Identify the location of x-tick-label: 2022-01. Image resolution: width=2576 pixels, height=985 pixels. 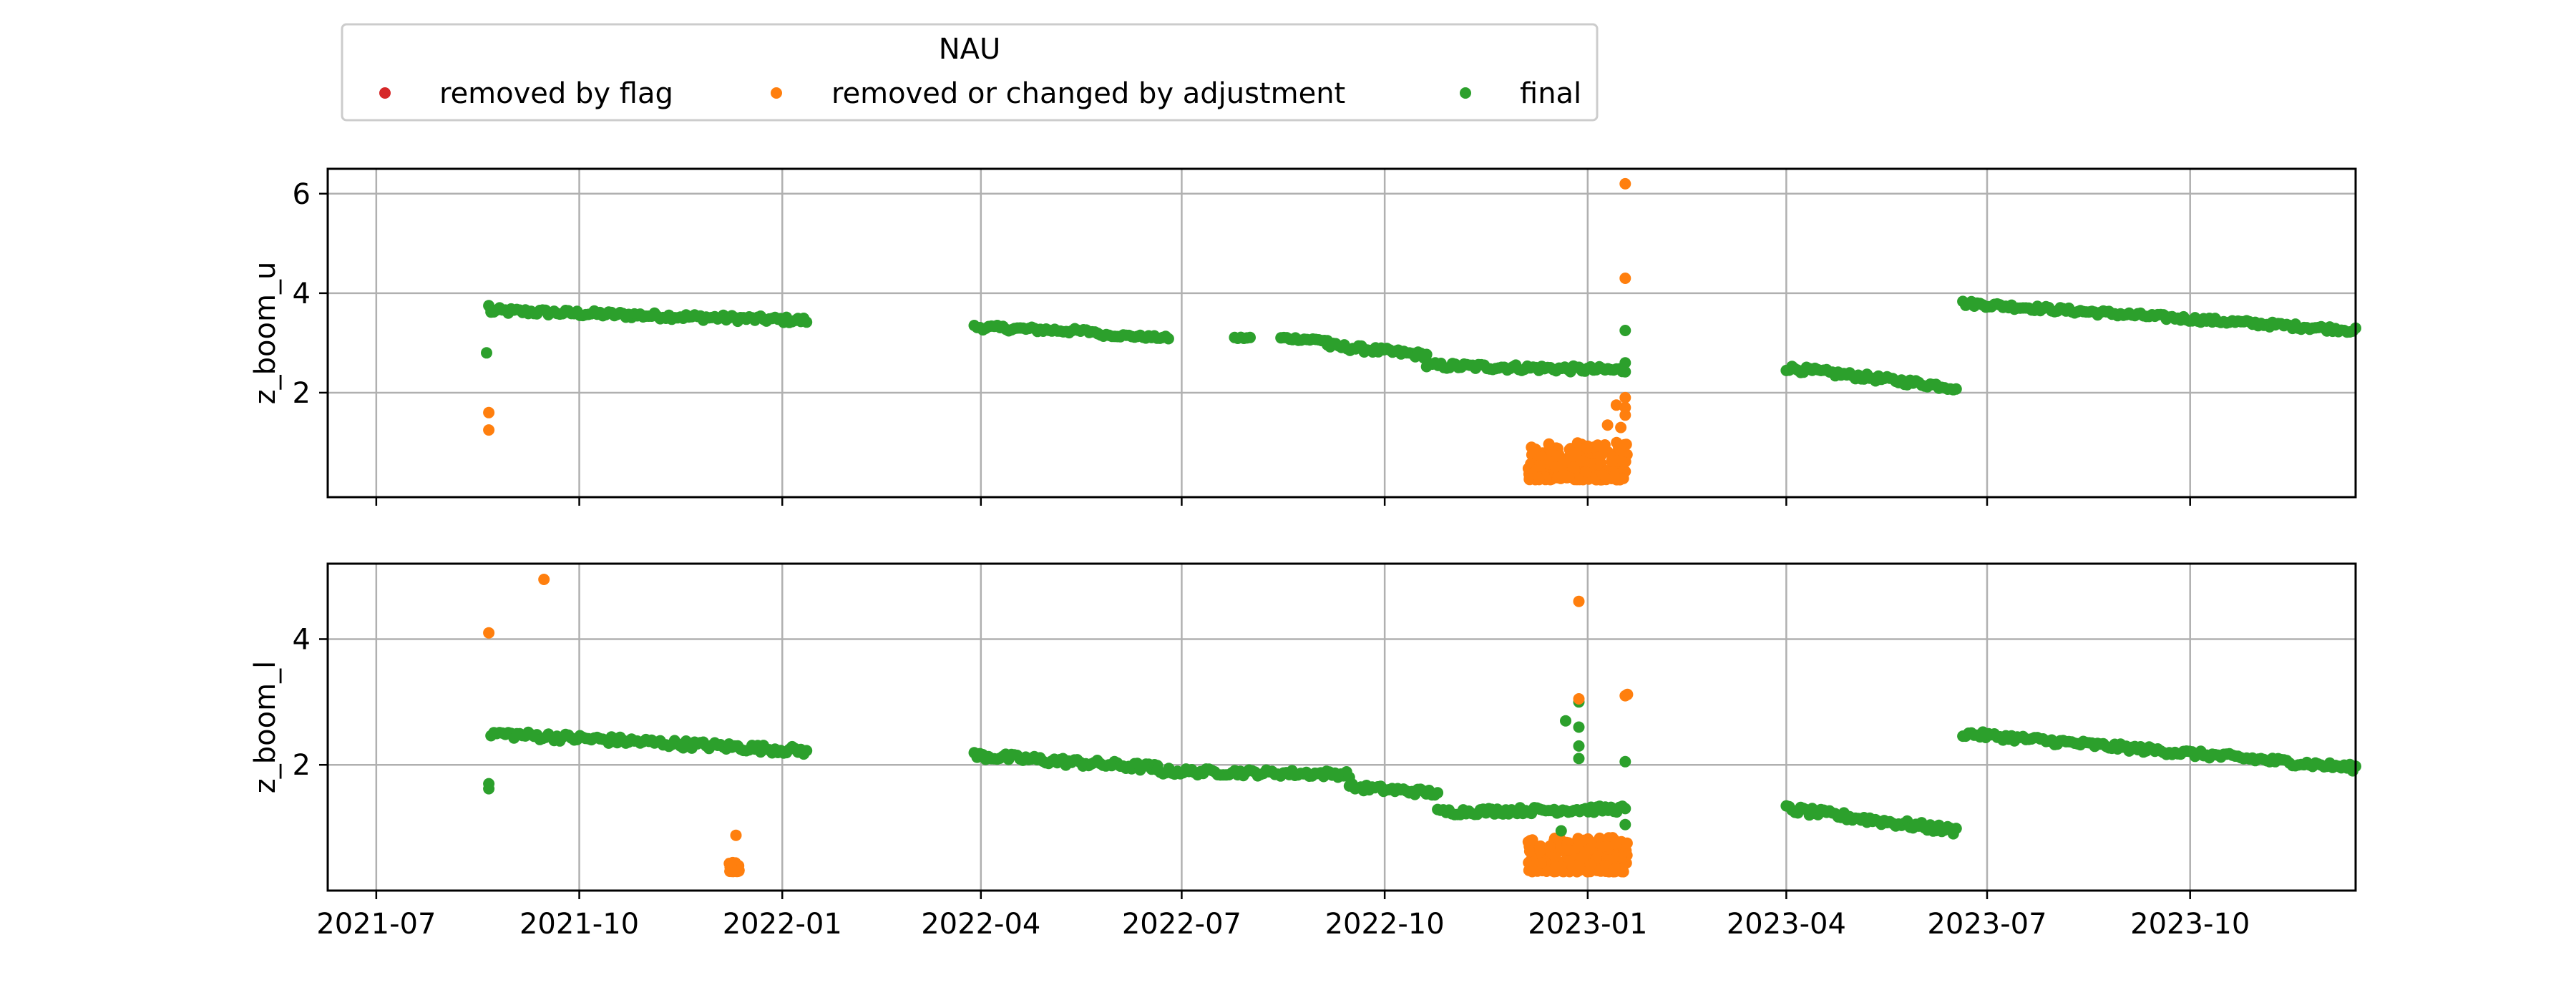
(782, 924).